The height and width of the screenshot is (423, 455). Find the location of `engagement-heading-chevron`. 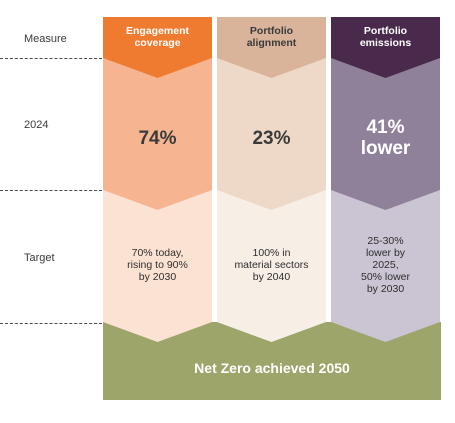

engagement-heading-chevron is located at coordinates (157, 47).